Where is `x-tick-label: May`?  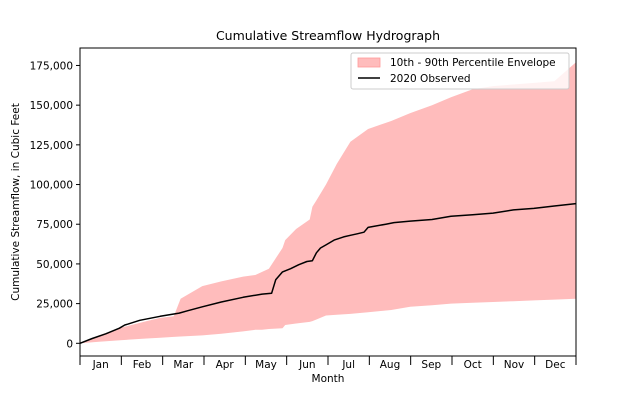 x-tick-label: May is located at coordinates (266, 365).